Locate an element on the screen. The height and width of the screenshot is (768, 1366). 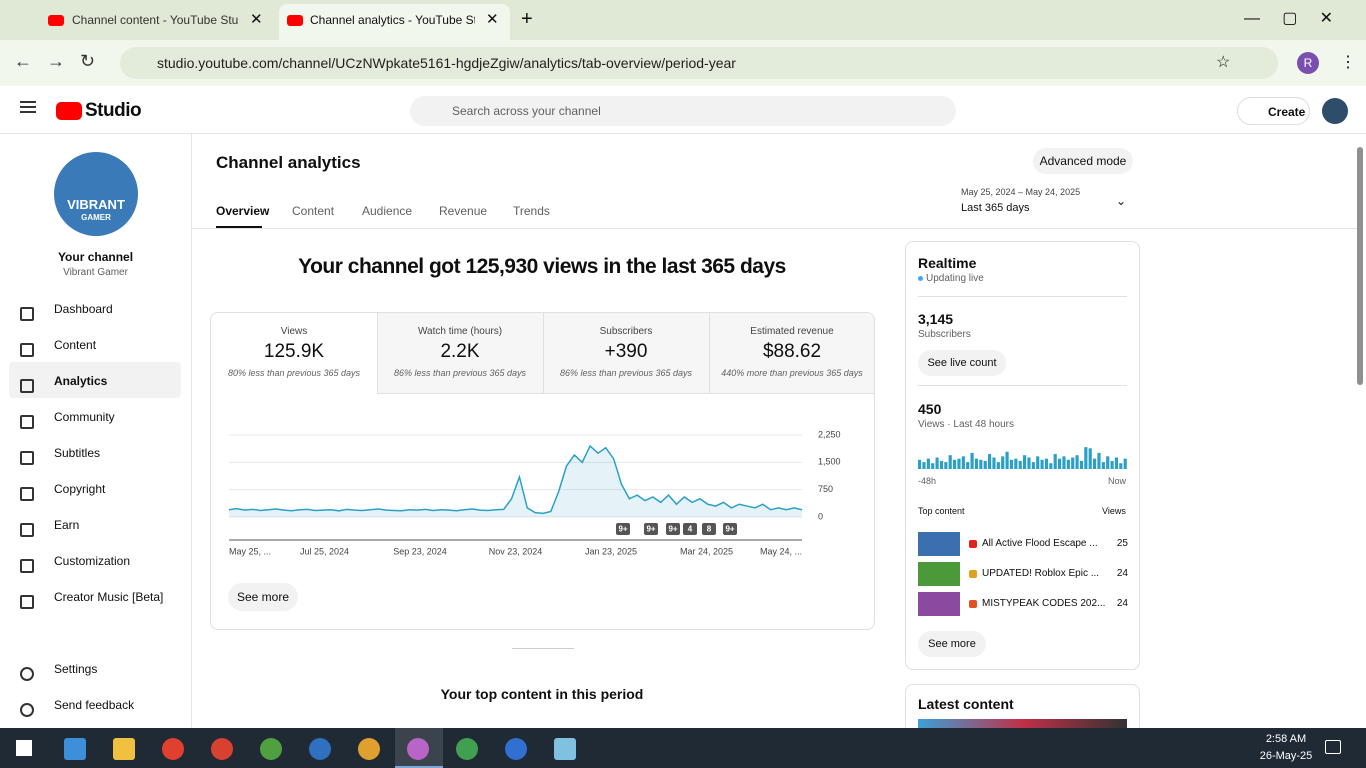
profile: R is located at coordinates (1308, 63).